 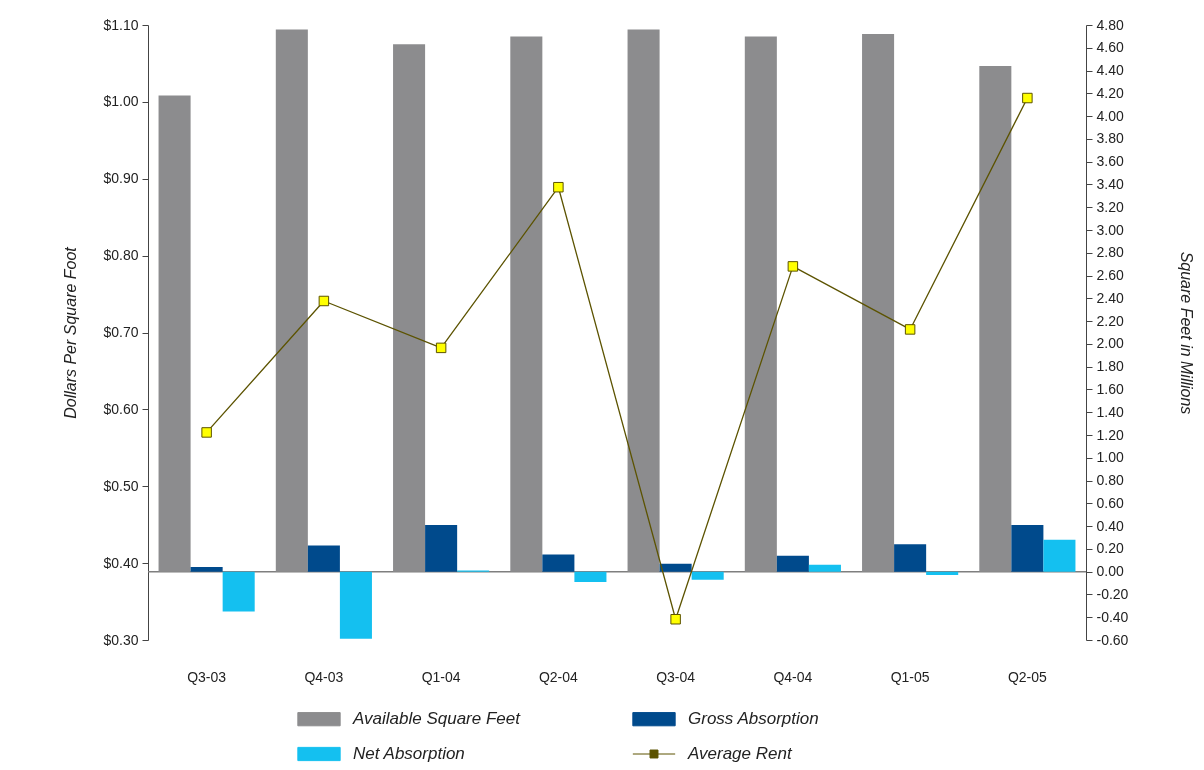 I want to click on y2-tick-label: 2.40, so click(x=1110, y=297).